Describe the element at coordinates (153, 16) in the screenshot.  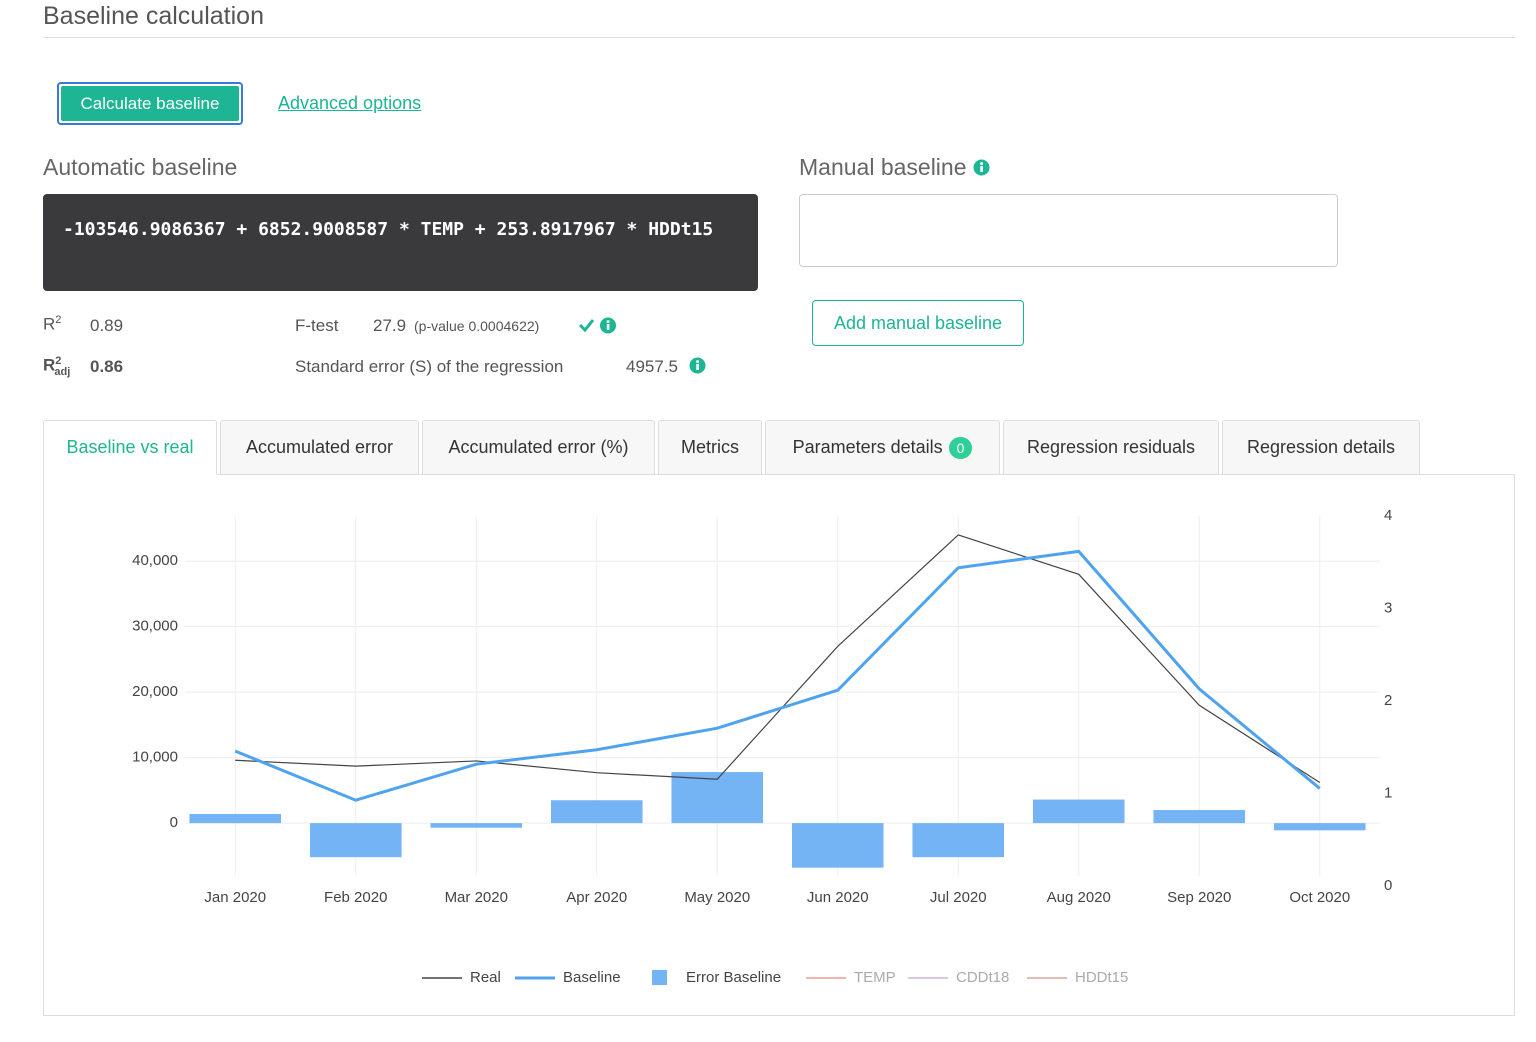
I see `page-title: Baseline calculation` at that location.